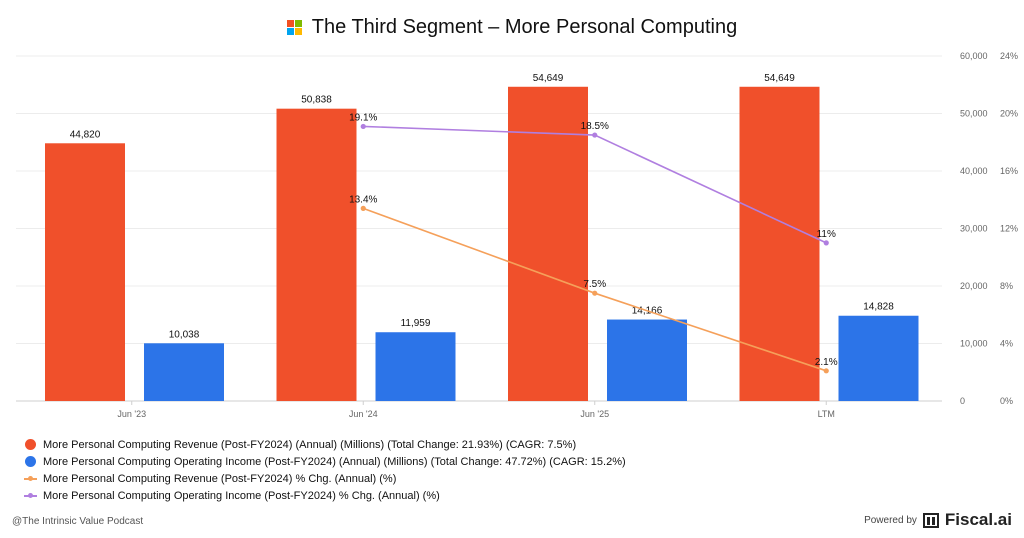 This screenshot has height=538, width=1024. I want to click on revenue-pct-chg-label: 2.1%, so click(826, 362).